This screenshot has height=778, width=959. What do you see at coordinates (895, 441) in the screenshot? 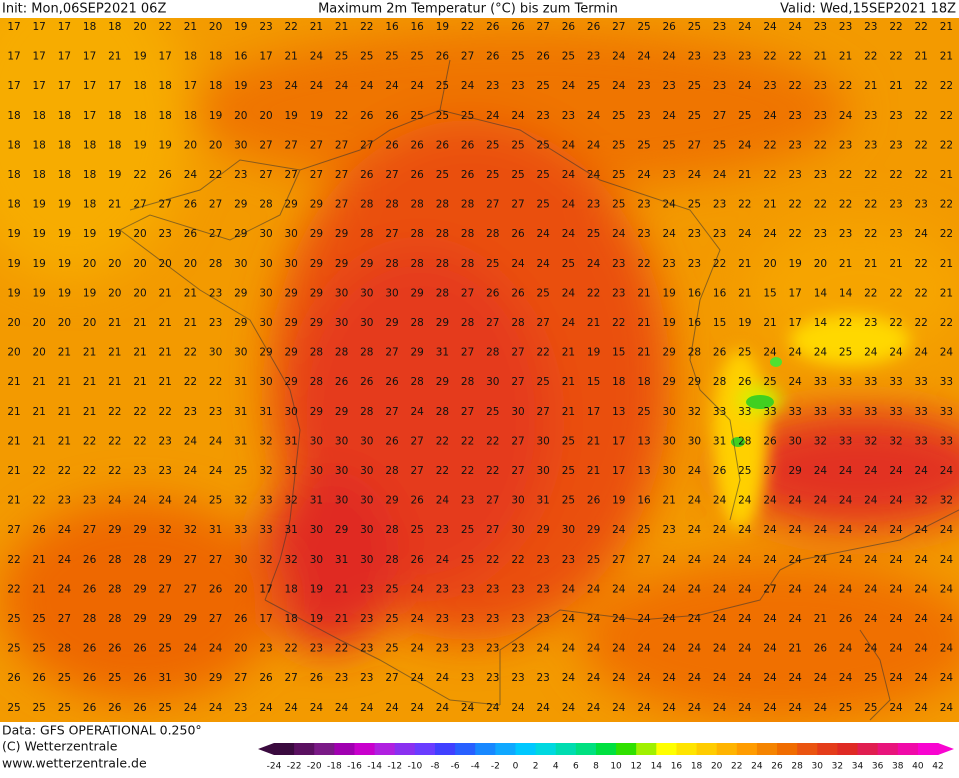
I see `temperature-label: 32` at bounding box center [895, 441].